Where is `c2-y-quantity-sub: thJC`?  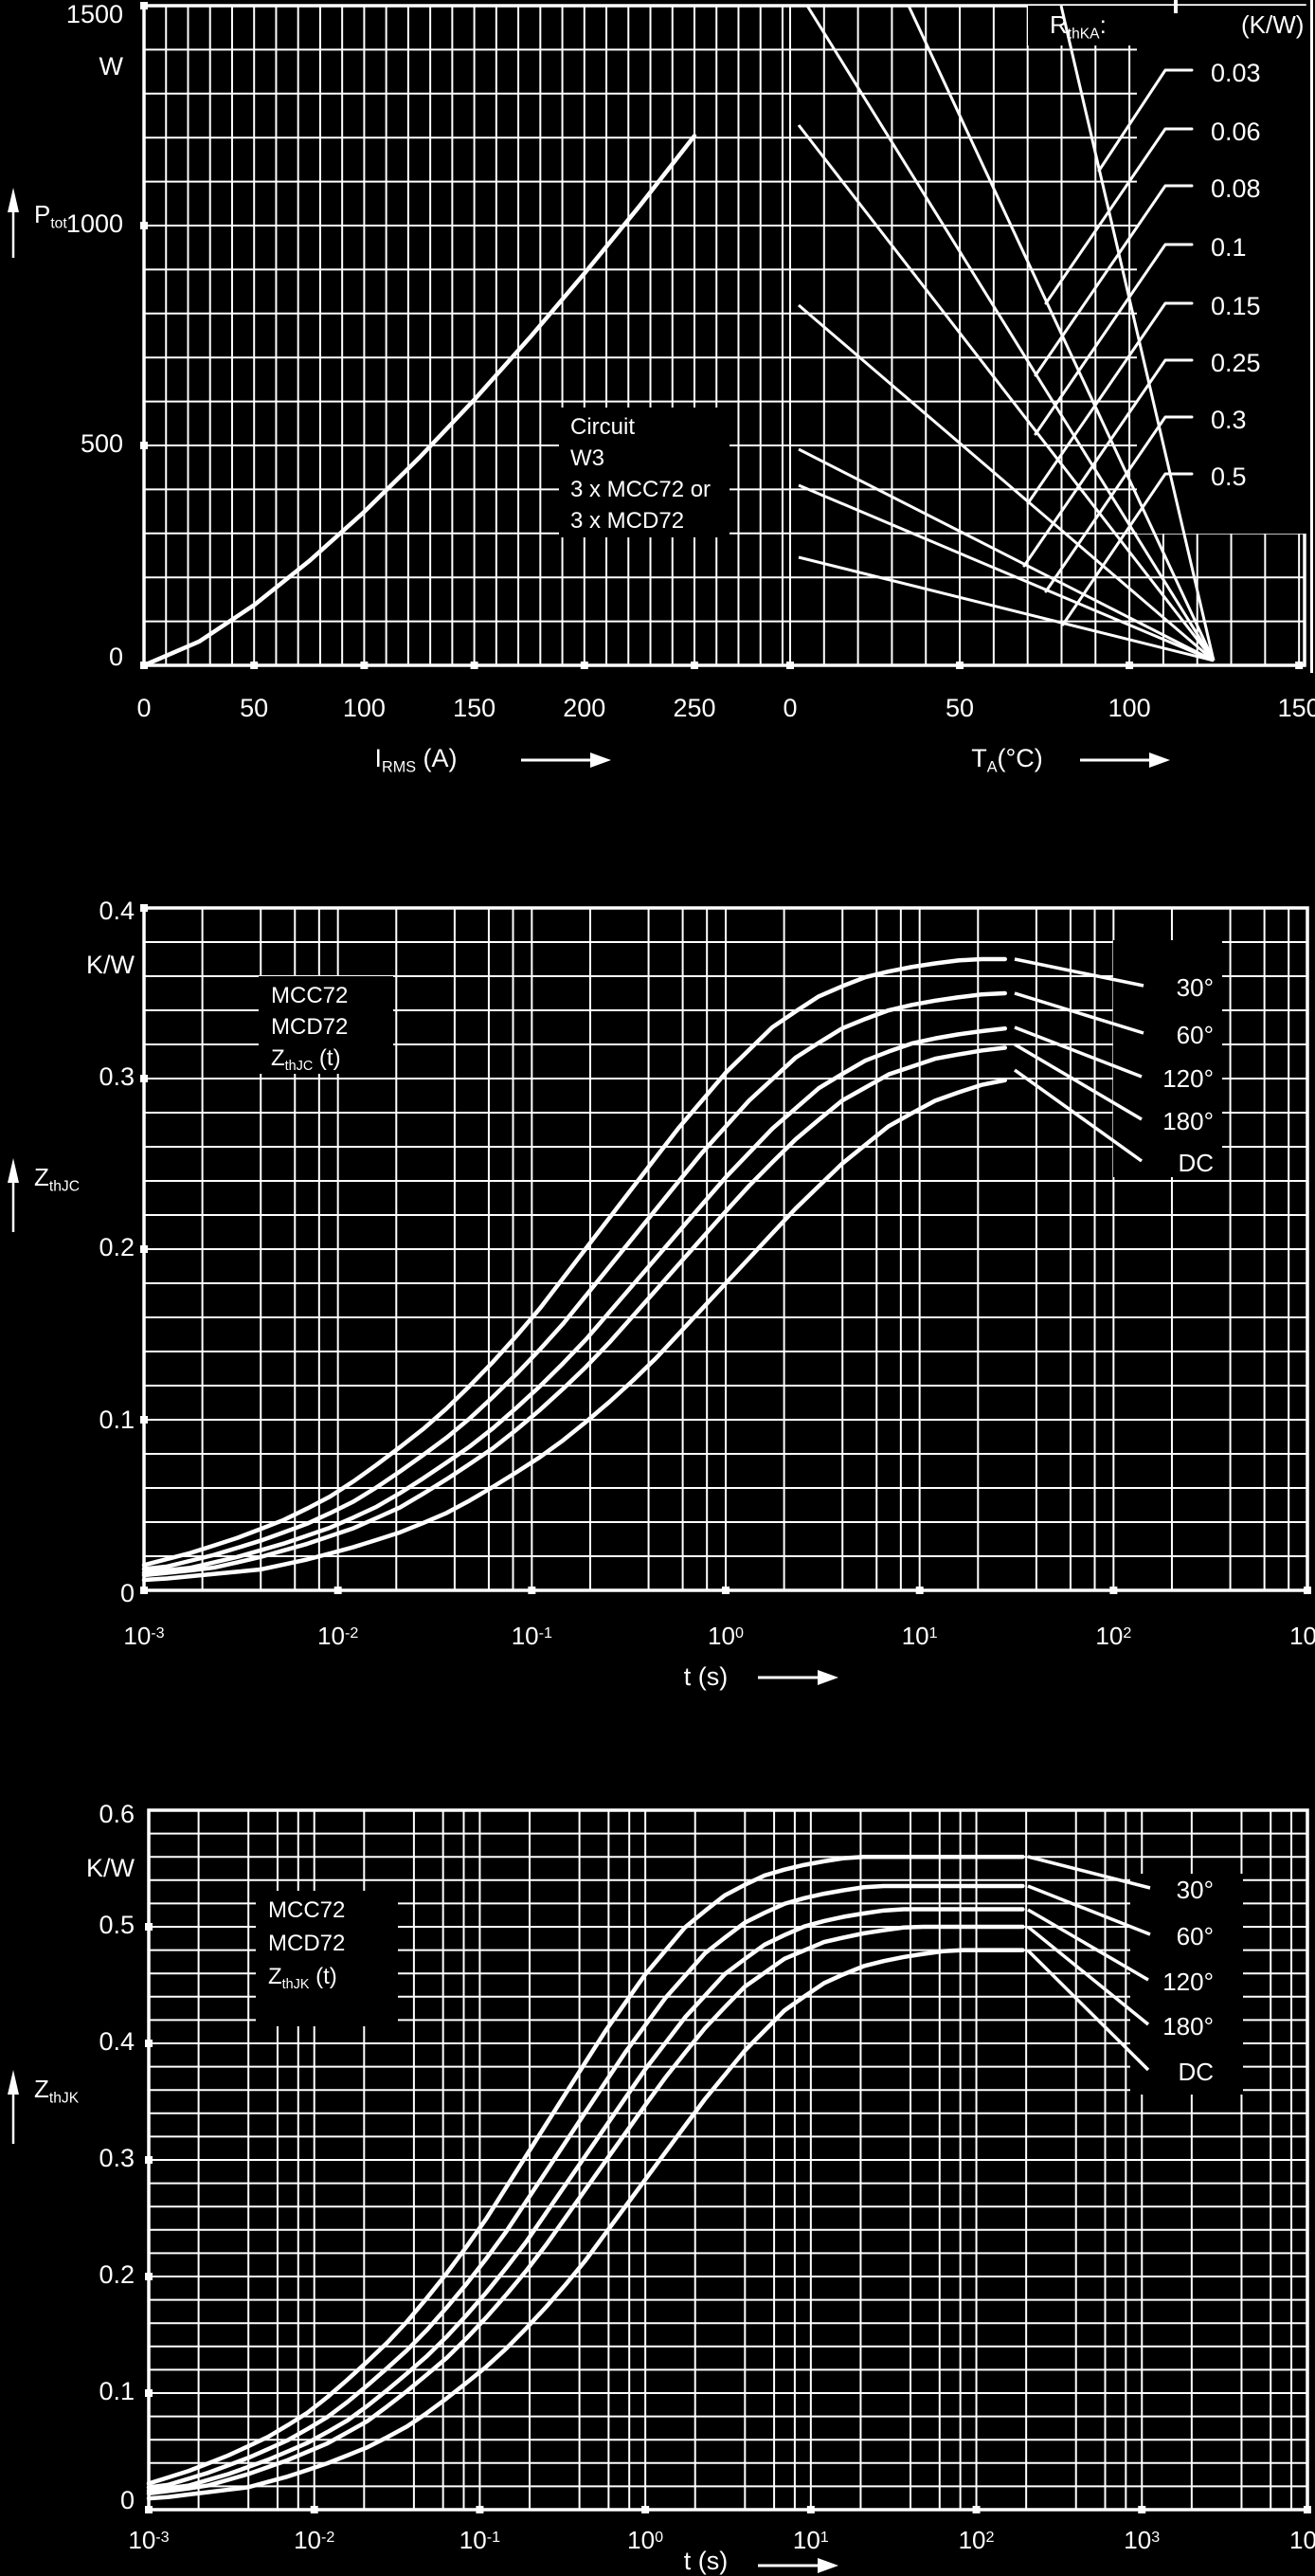 c2-y-quantity-sub: thJC is located at coordinates (64, 1186).